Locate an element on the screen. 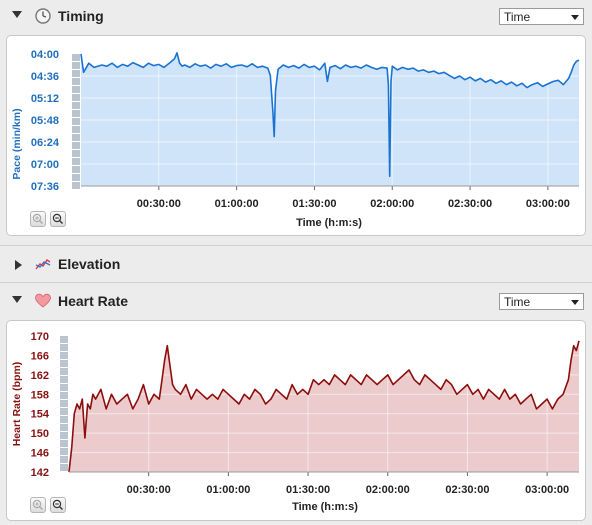  elevation-section-header: Elevation is located at coordinates (296, 264).